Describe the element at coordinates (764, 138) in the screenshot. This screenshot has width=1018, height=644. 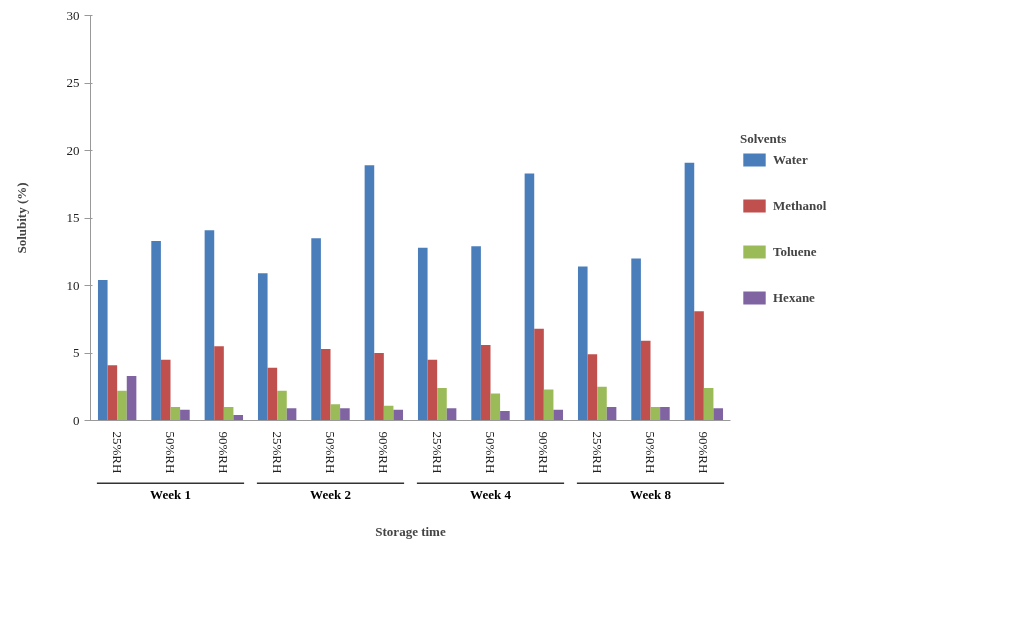
I see `legend-title: Solvents` at that location.